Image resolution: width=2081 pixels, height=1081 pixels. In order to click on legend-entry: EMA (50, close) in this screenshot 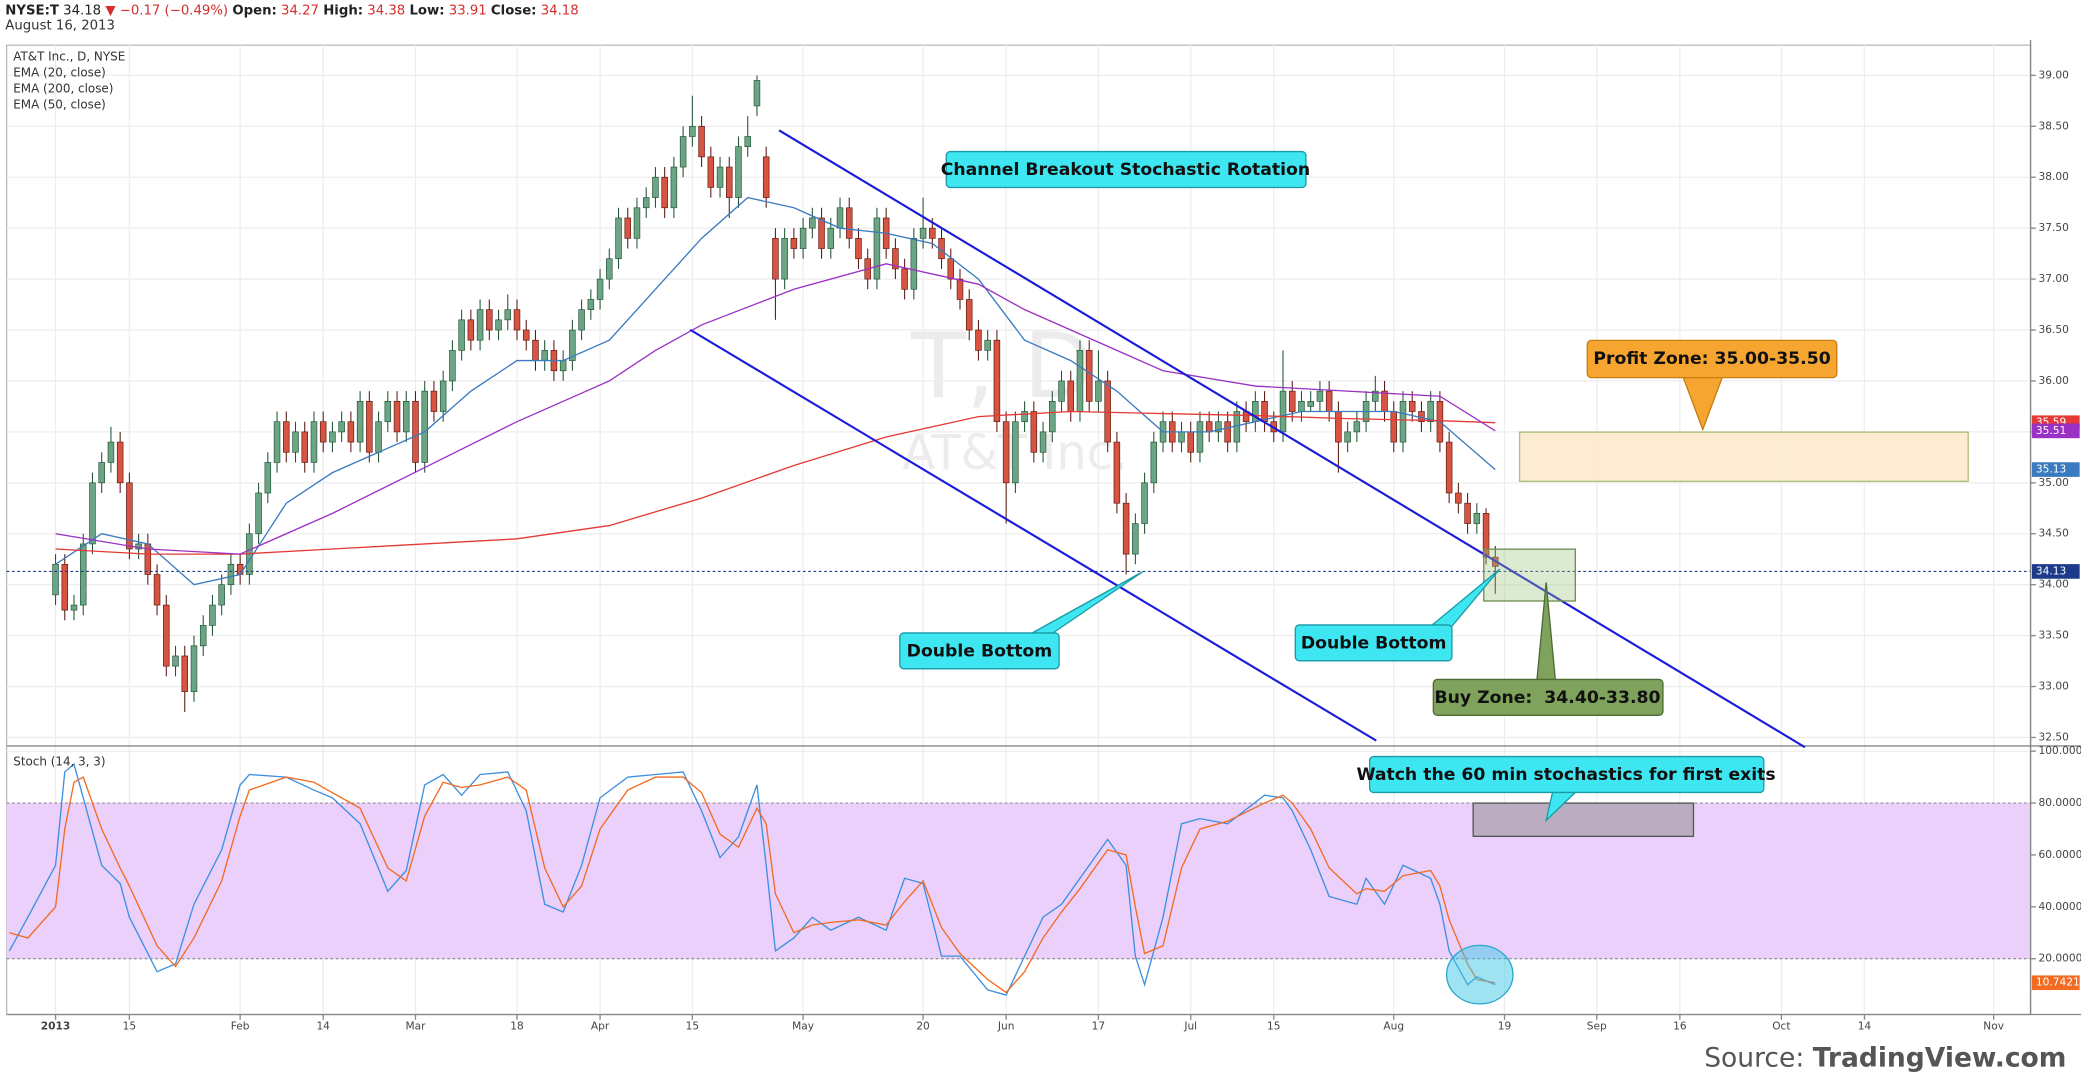, I will do `click(59, 105)`.